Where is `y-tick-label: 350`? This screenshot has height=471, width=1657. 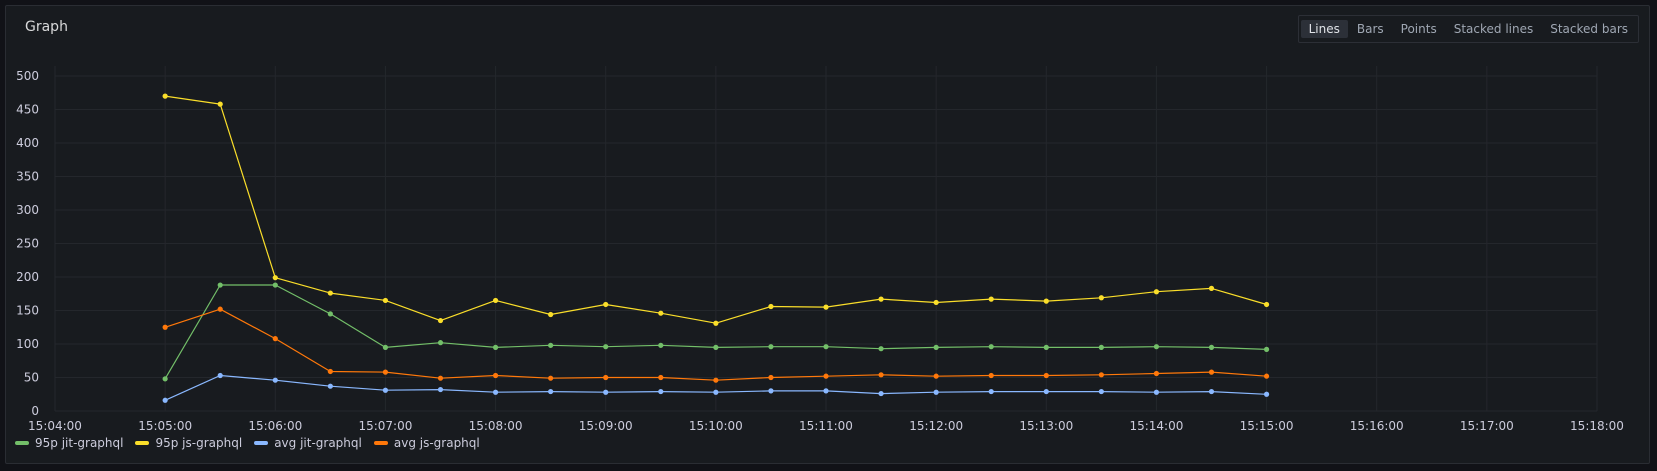
y-tick-label: 350 is located at coordinates (27, 177).